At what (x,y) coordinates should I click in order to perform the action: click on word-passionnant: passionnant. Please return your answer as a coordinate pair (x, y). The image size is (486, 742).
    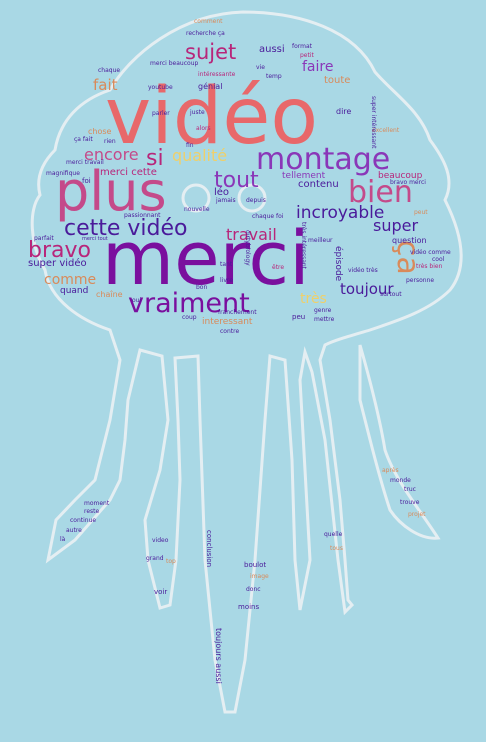
    Looking at the image, I should click on (142, 215).